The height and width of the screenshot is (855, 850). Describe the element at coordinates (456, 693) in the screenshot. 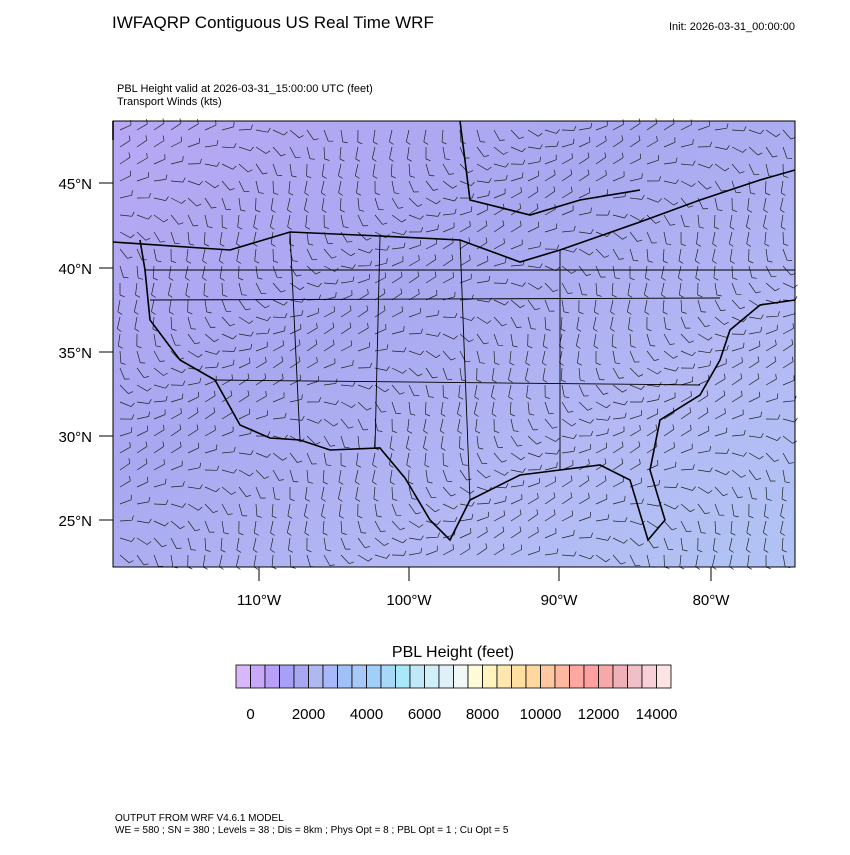

I see `colorbar: 0 2000 4000 6000 8000 10000 12000 14000` at that location.